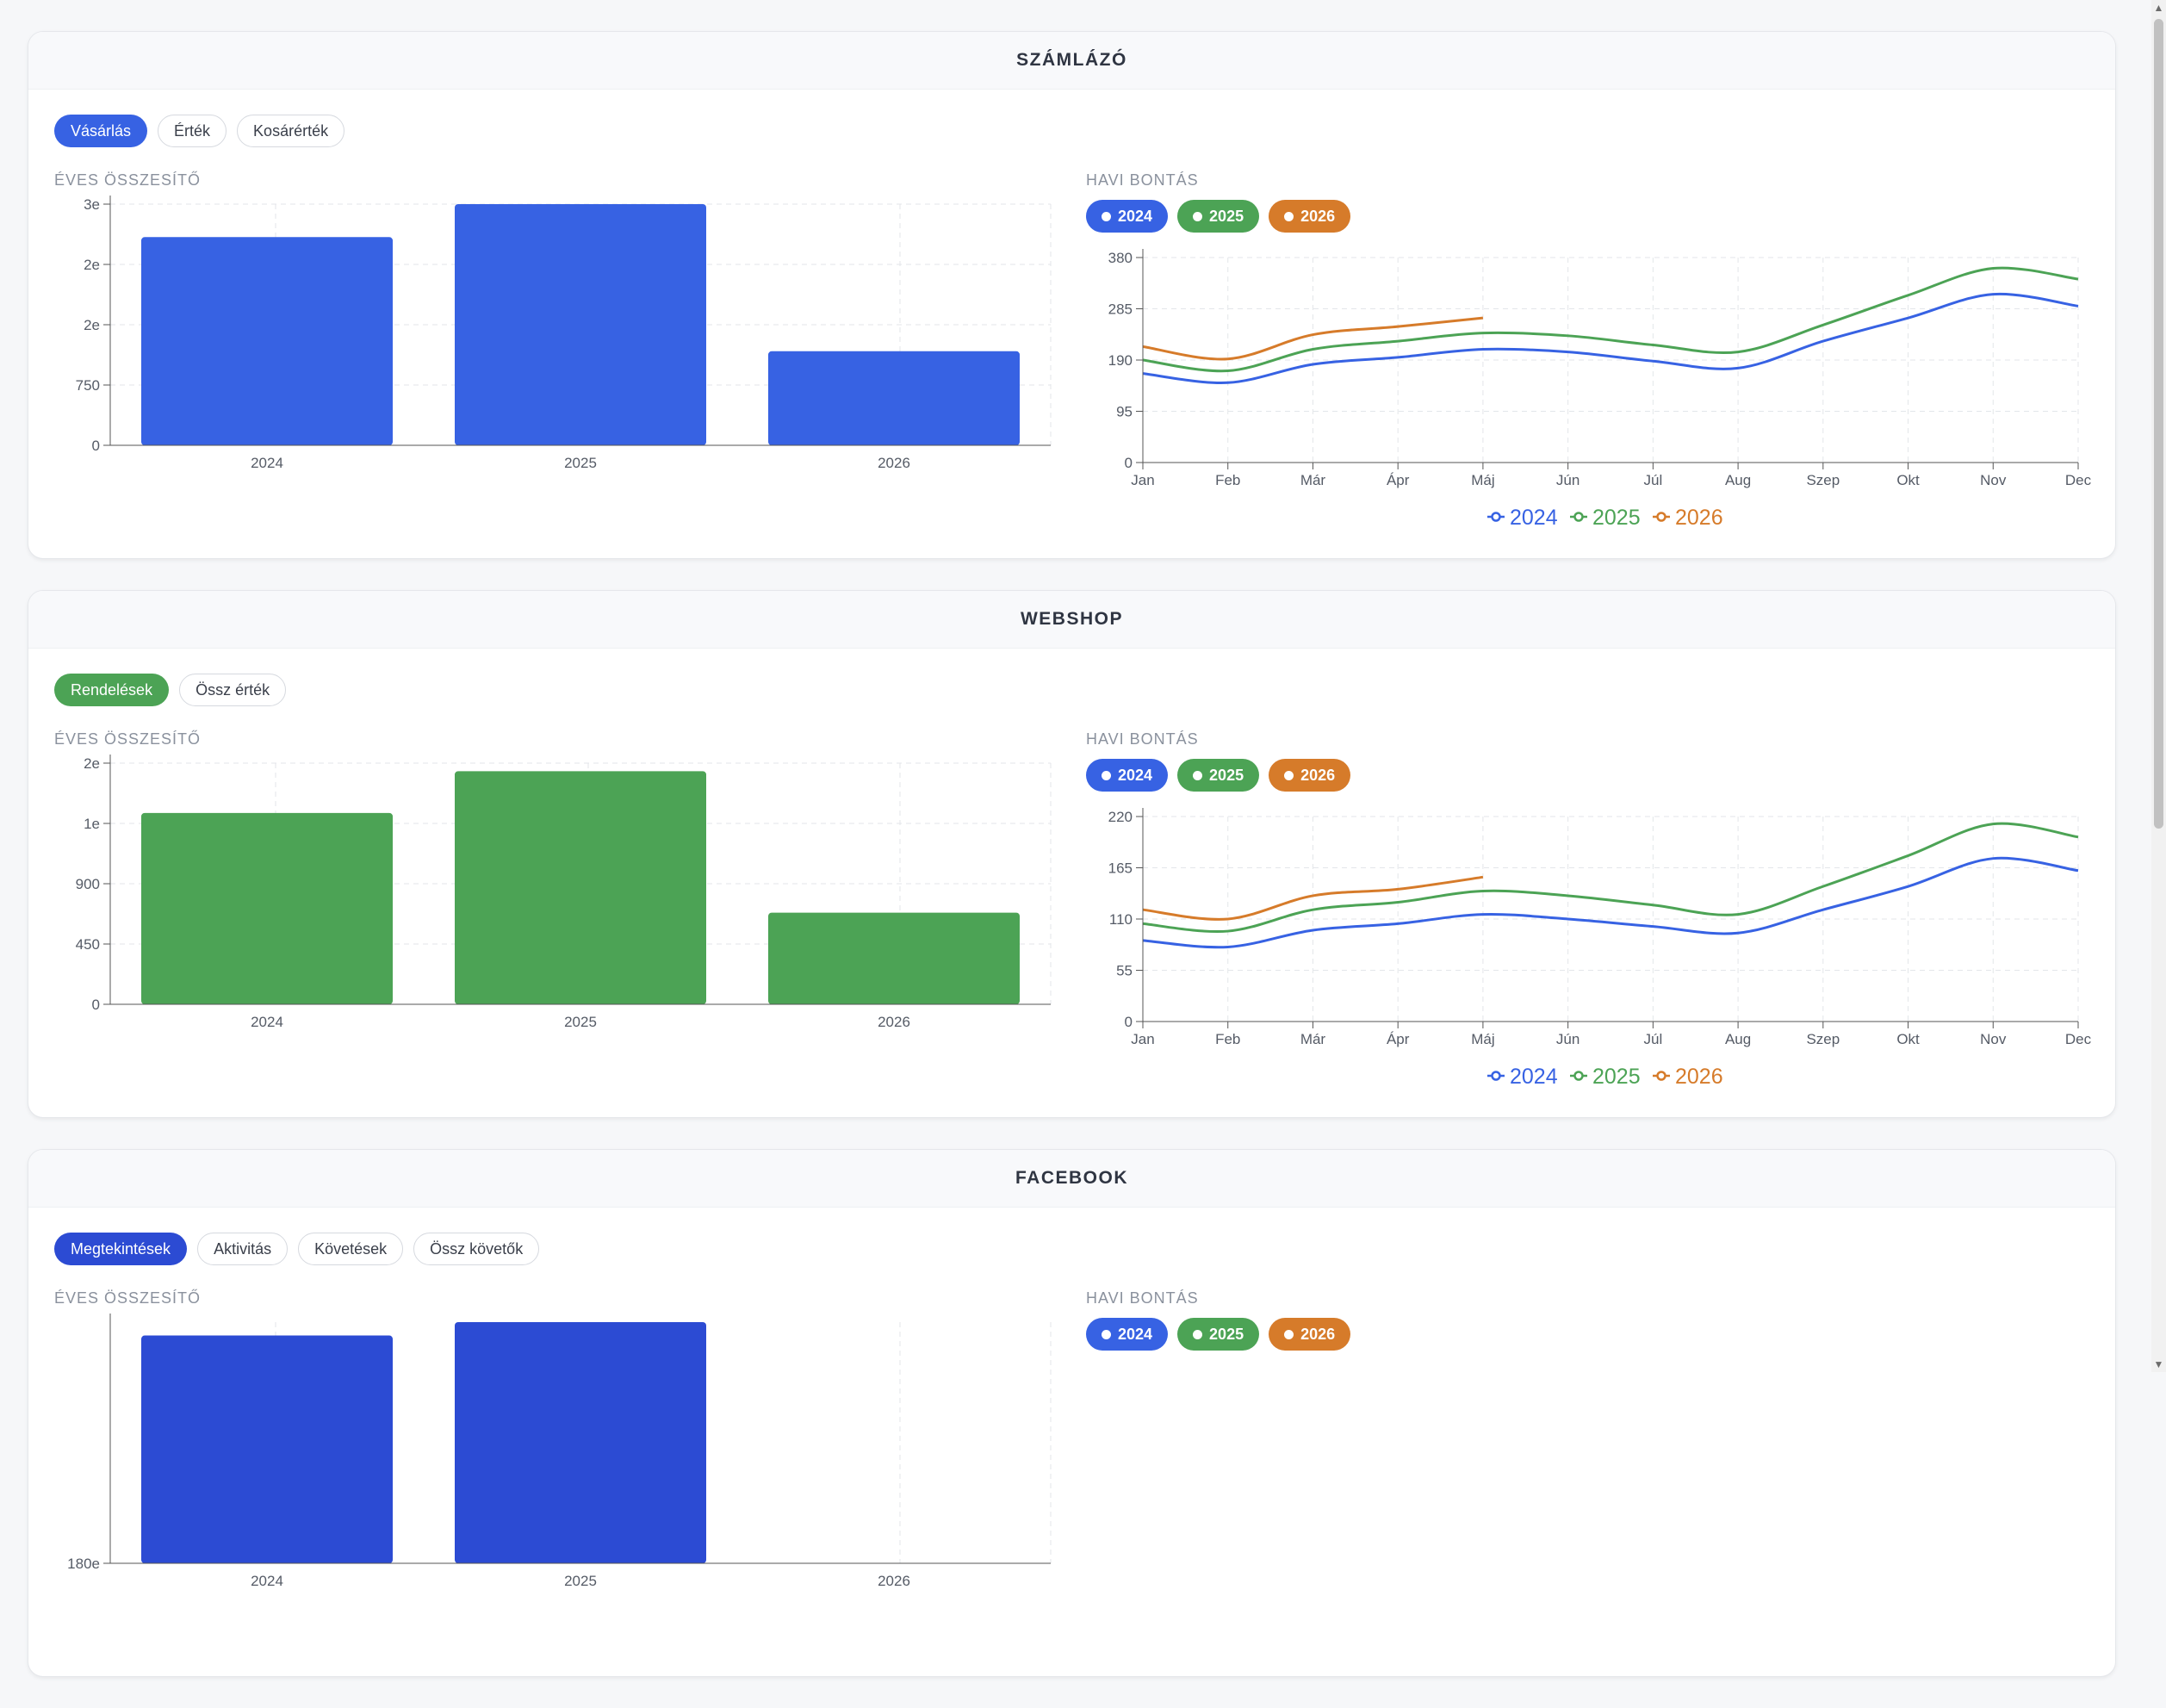 This screenshot has height=1708, width=2166. What do you see at coordinates (1071, 1179) in the screenshot?
I see `section-title: FACEBOOK` at bounding box center [1071, 1179].